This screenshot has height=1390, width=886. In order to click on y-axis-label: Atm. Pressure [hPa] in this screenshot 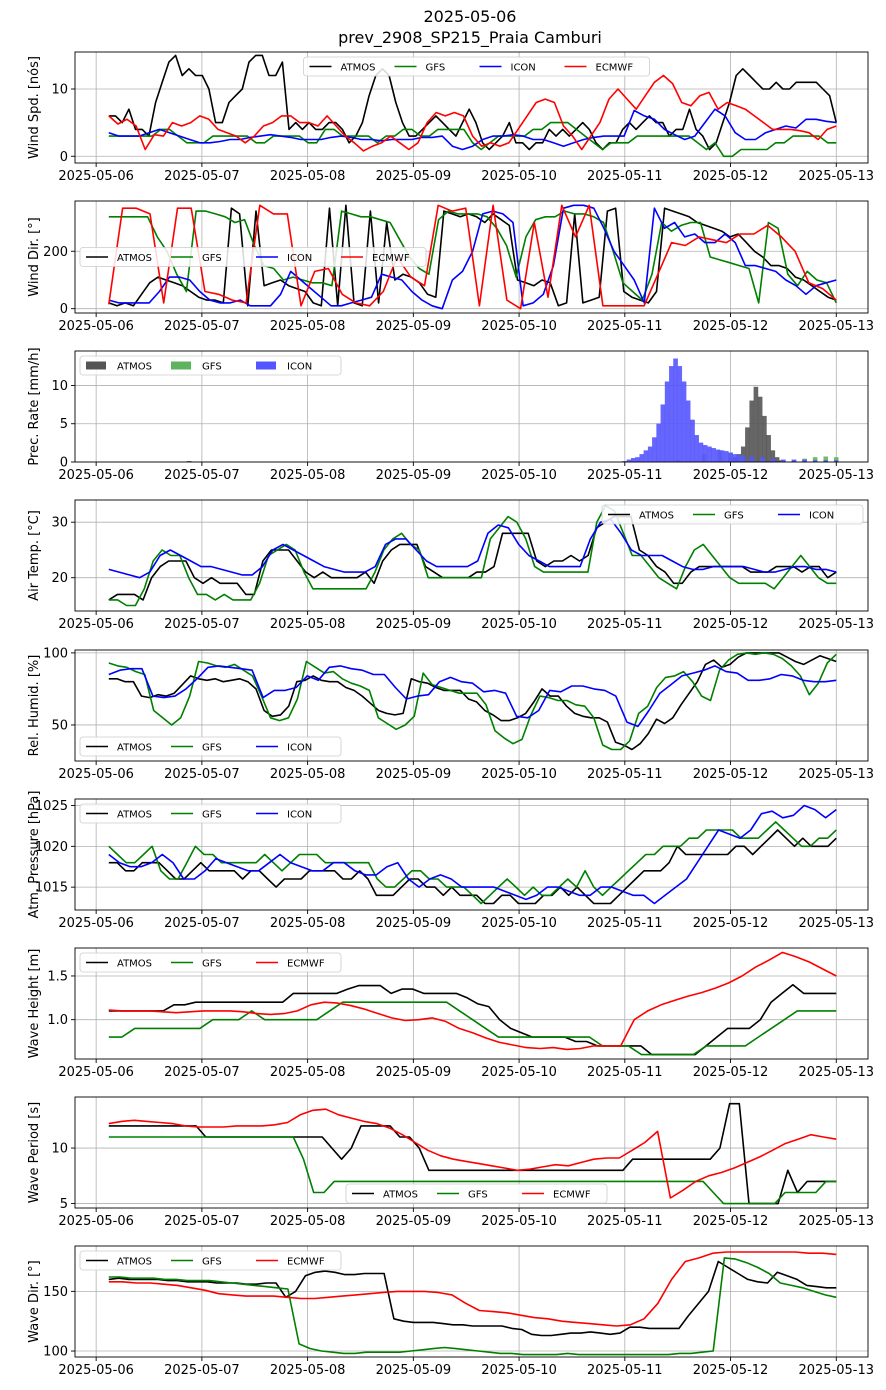, I will do `click(34, 855)`.